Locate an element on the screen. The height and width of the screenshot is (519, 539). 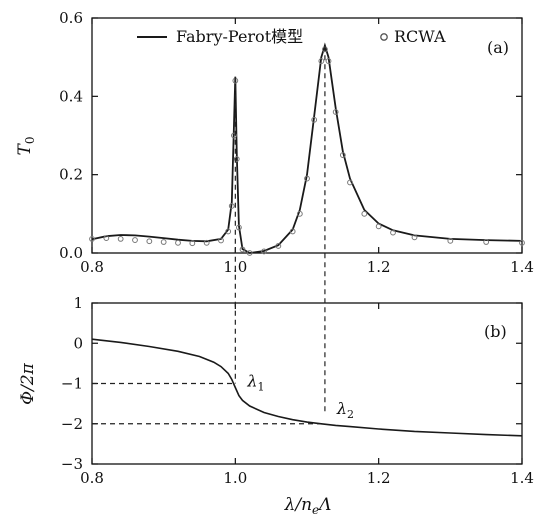
panel-b-ytick-label: 1 is located at coordinates (78, 303).